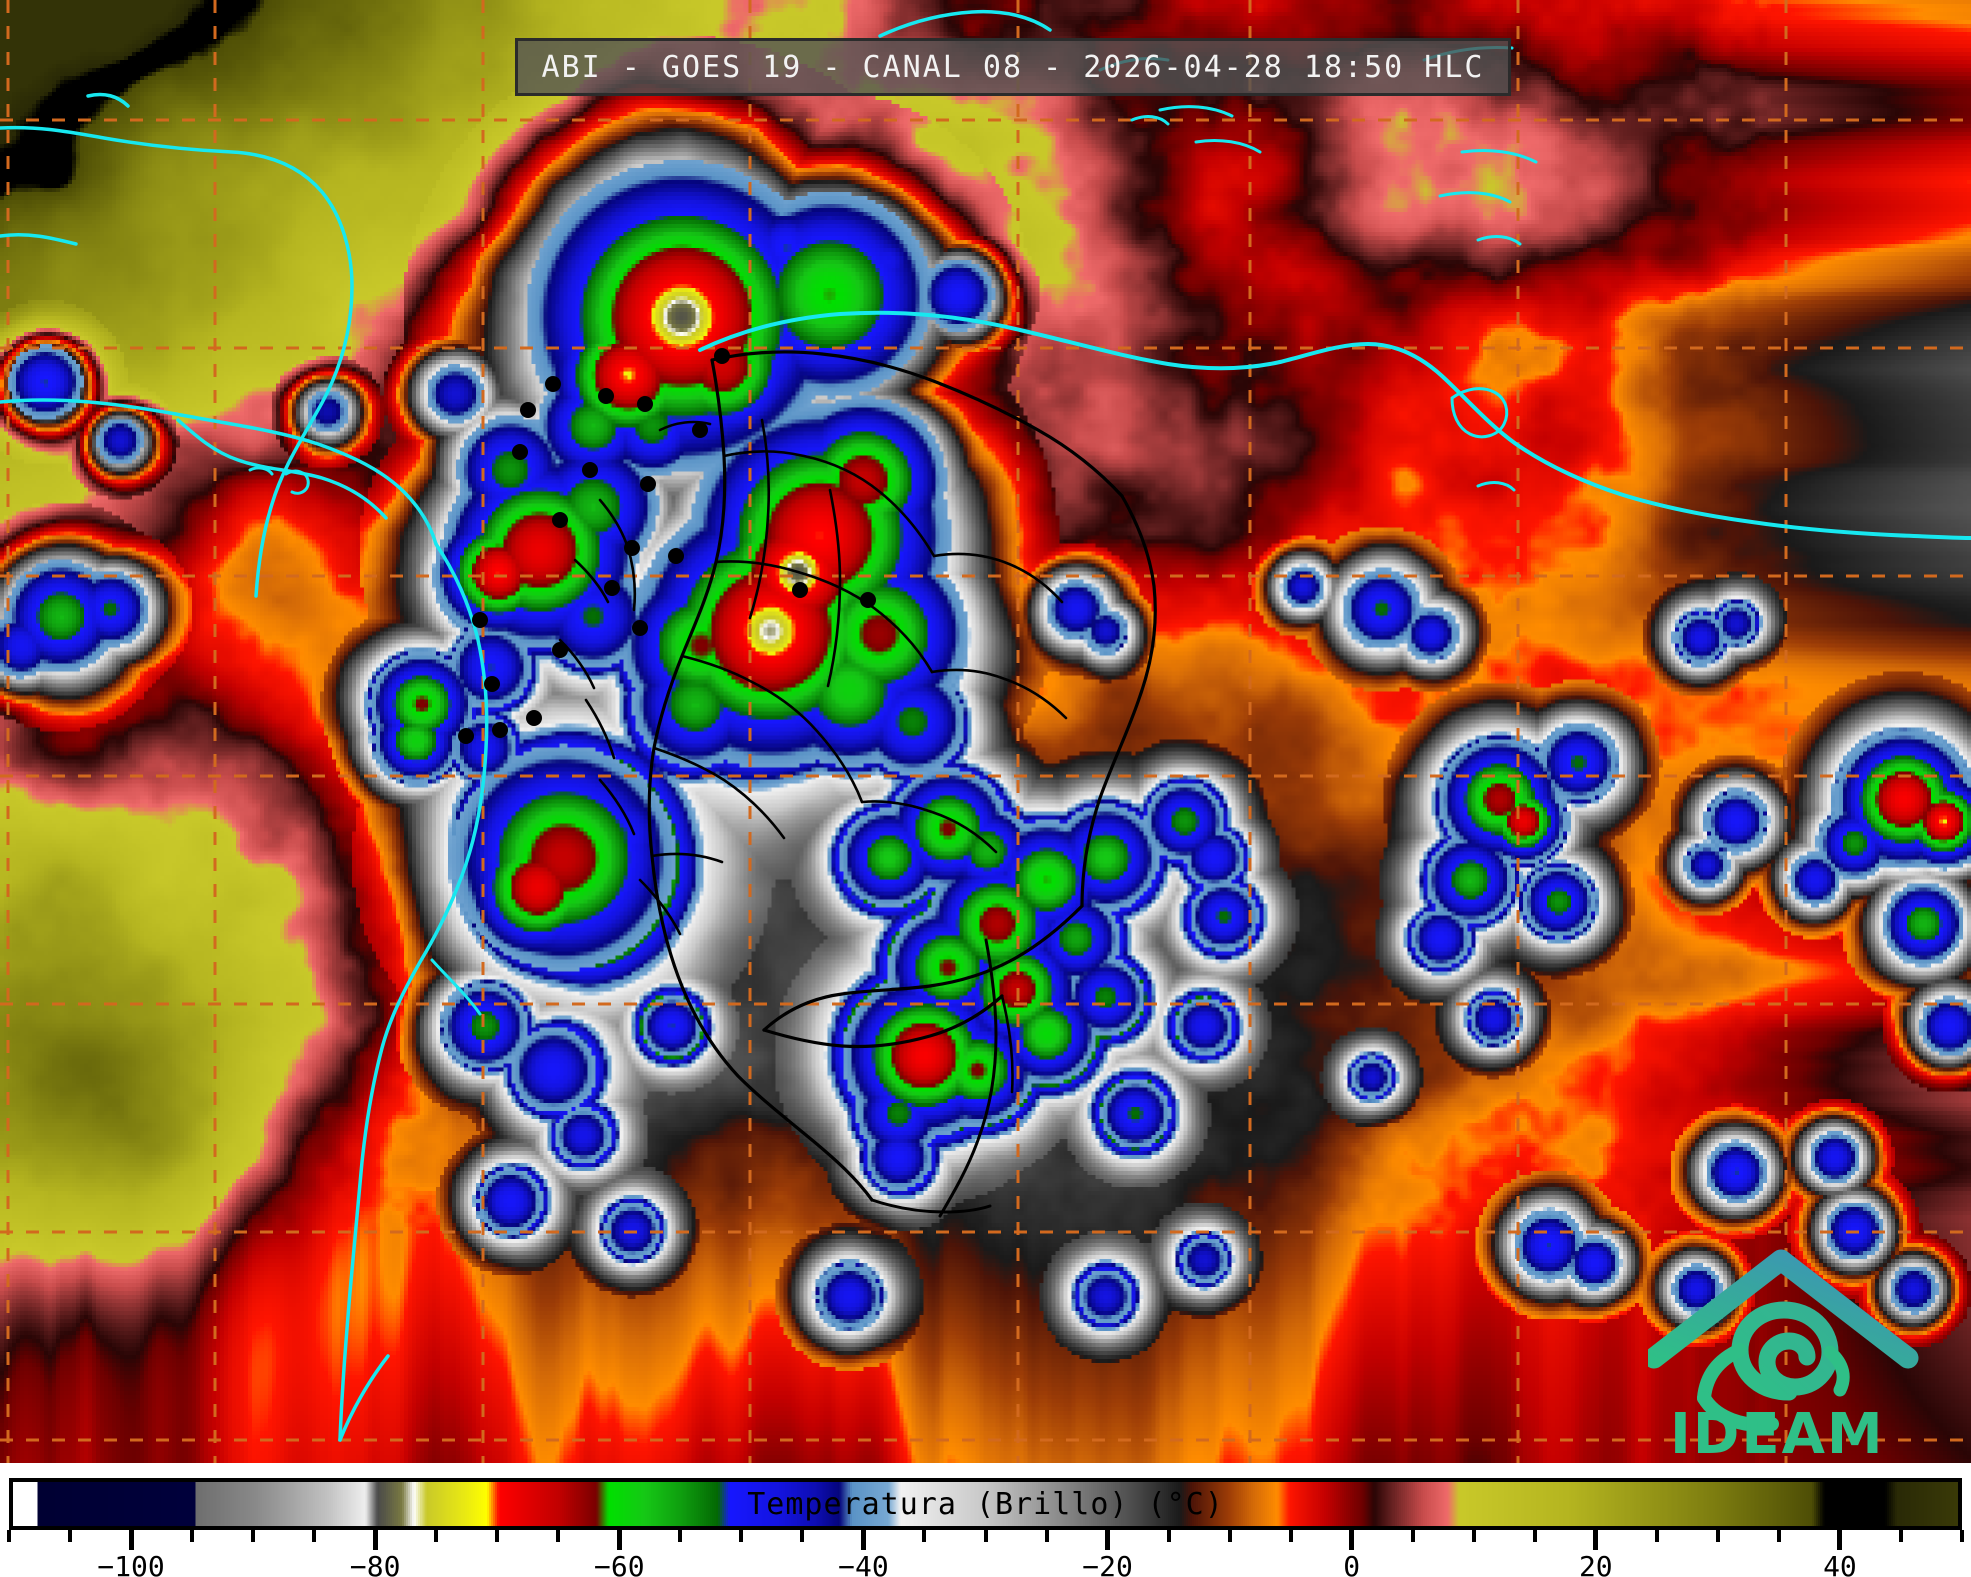  I want to click on border-dept-o, so click(617, 807).